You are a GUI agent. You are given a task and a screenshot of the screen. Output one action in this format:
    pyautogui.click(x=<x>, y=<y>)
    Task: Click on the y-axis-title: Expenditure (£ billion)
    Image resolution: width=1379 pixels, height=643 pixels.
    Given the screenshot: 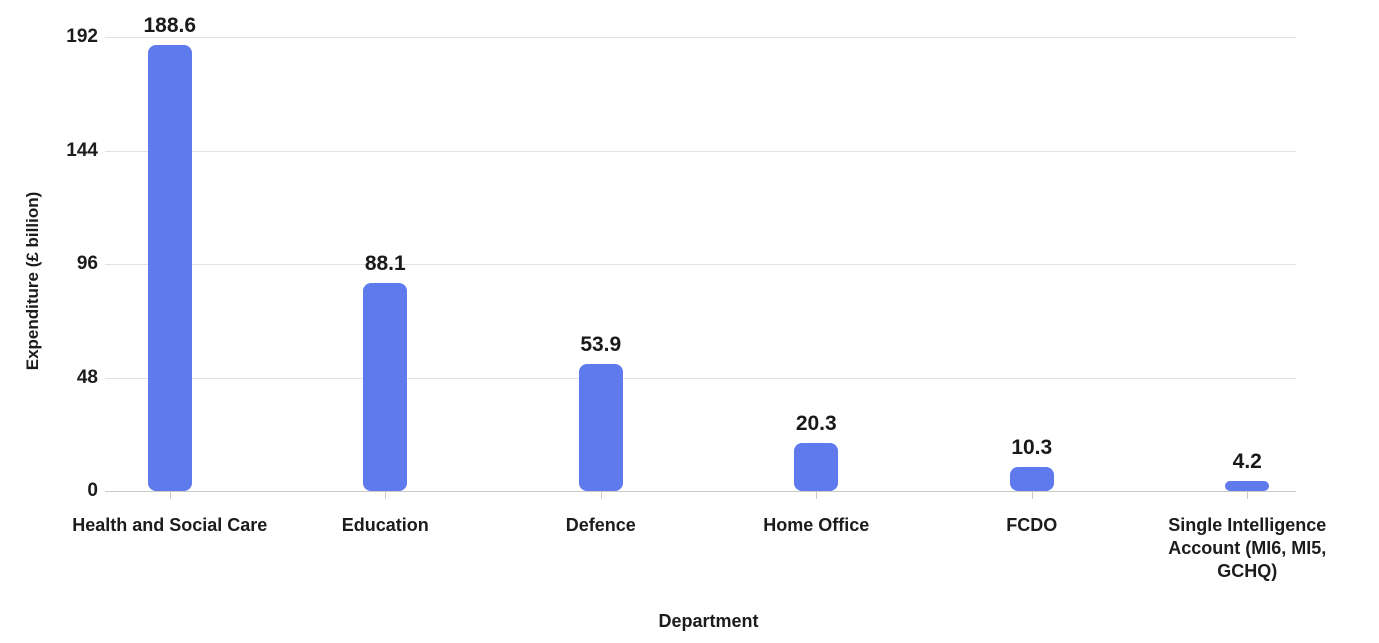 What is the action you would take?
    pyautogui.click(x=32, y=281)
    